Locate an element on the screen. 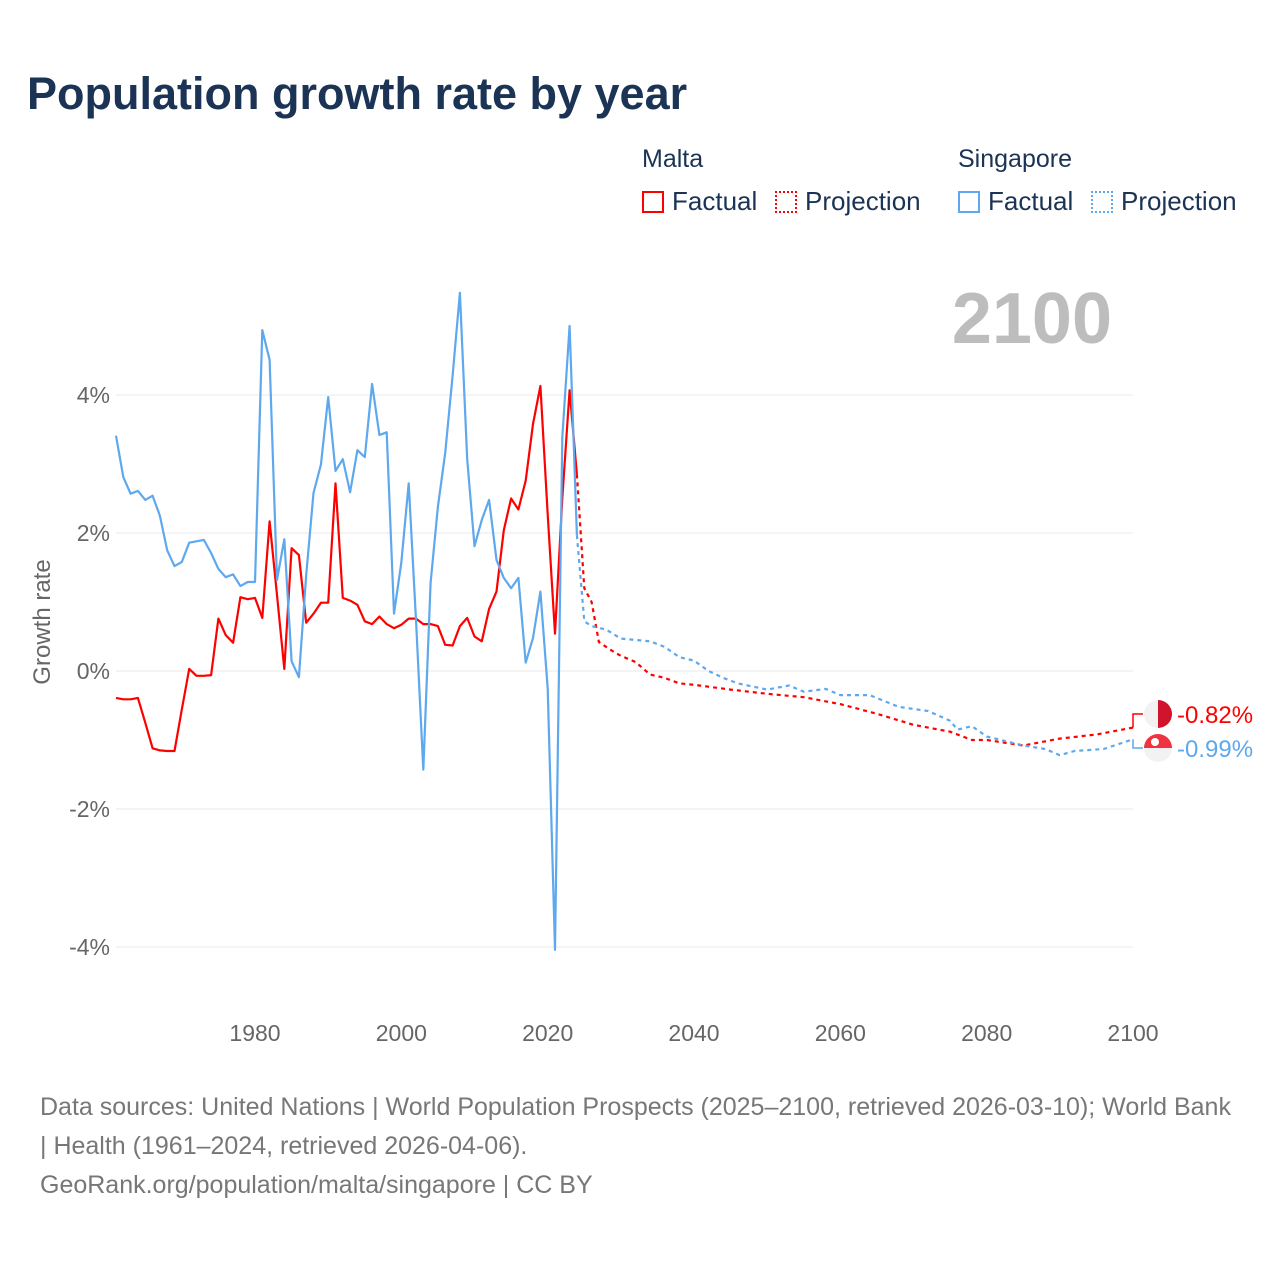  legend-singapore-factual: Factual is located at coordinates (1015, 201).